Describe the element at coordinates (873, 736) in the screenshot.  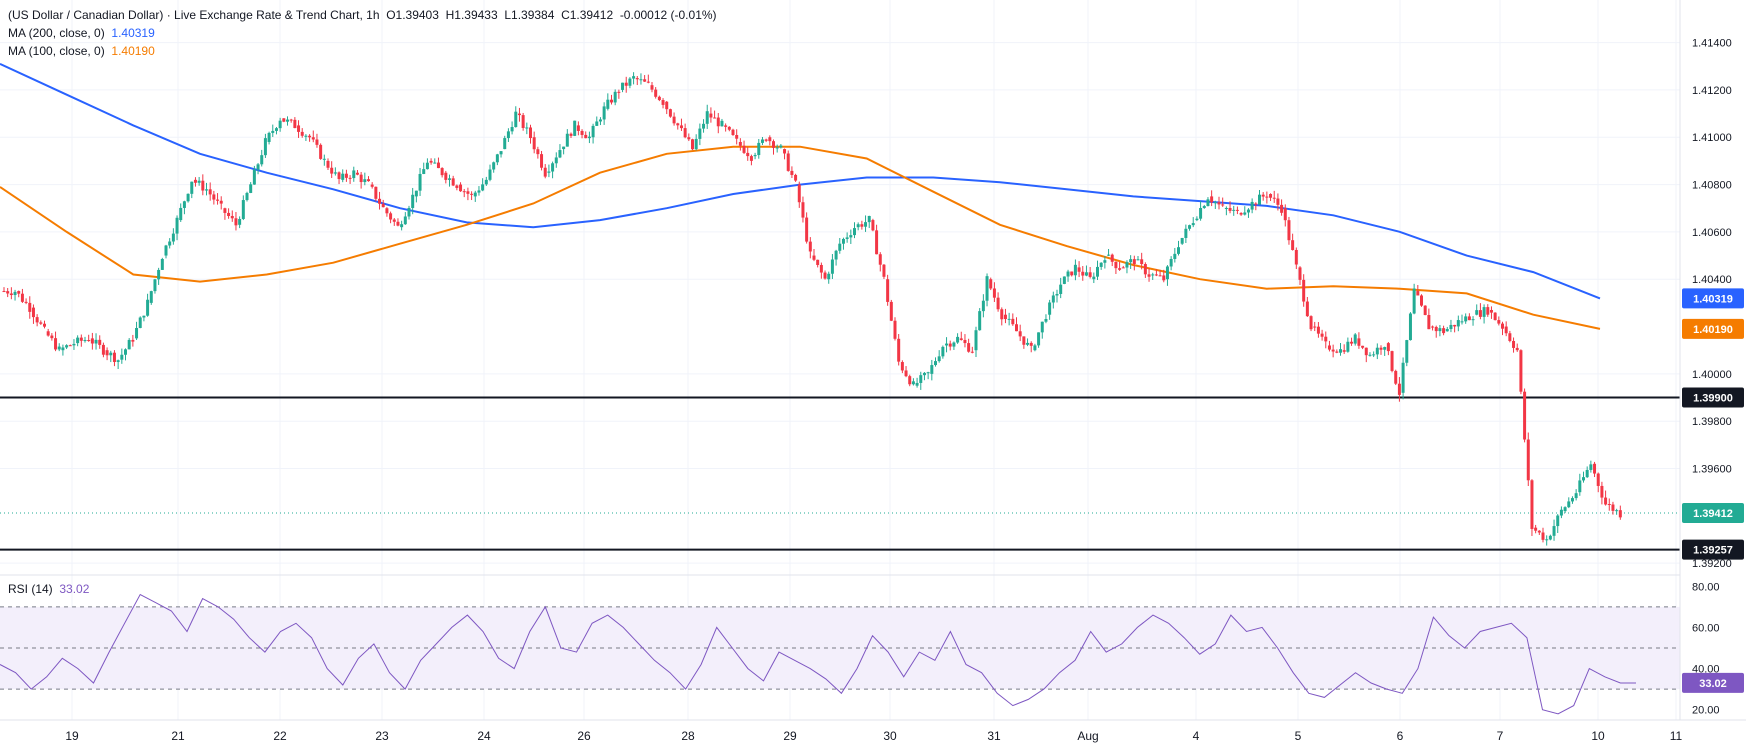
I see `time-axis: 19 21 22 23 24 26 28 29 30 31 Aug 4 5 6 7 10 11` at that location.